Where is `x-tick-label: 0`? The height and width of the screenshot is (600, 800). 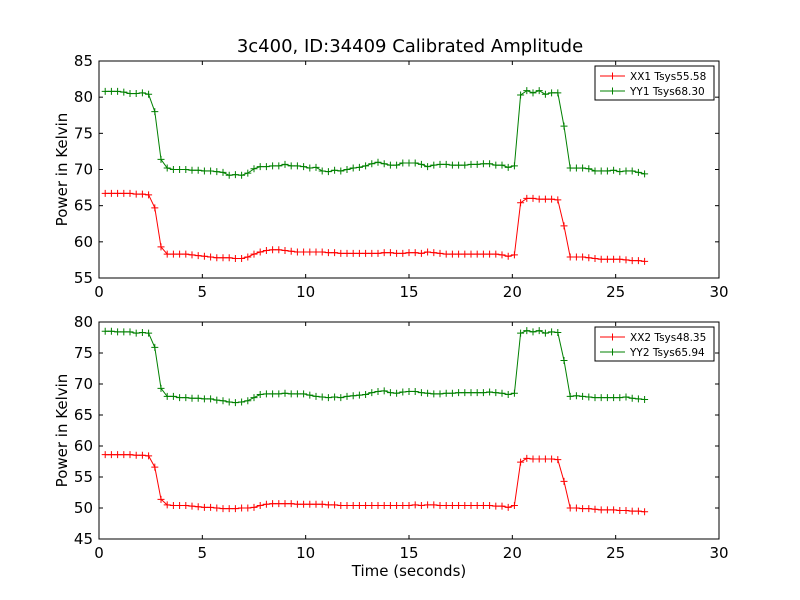
x-tick-label: 0 is located at coordinates (99, 553).